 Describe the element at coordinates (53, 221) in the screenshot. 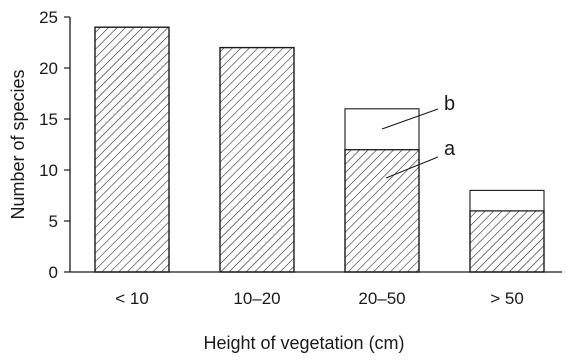

I see `y-tick-label: 5` at that location.